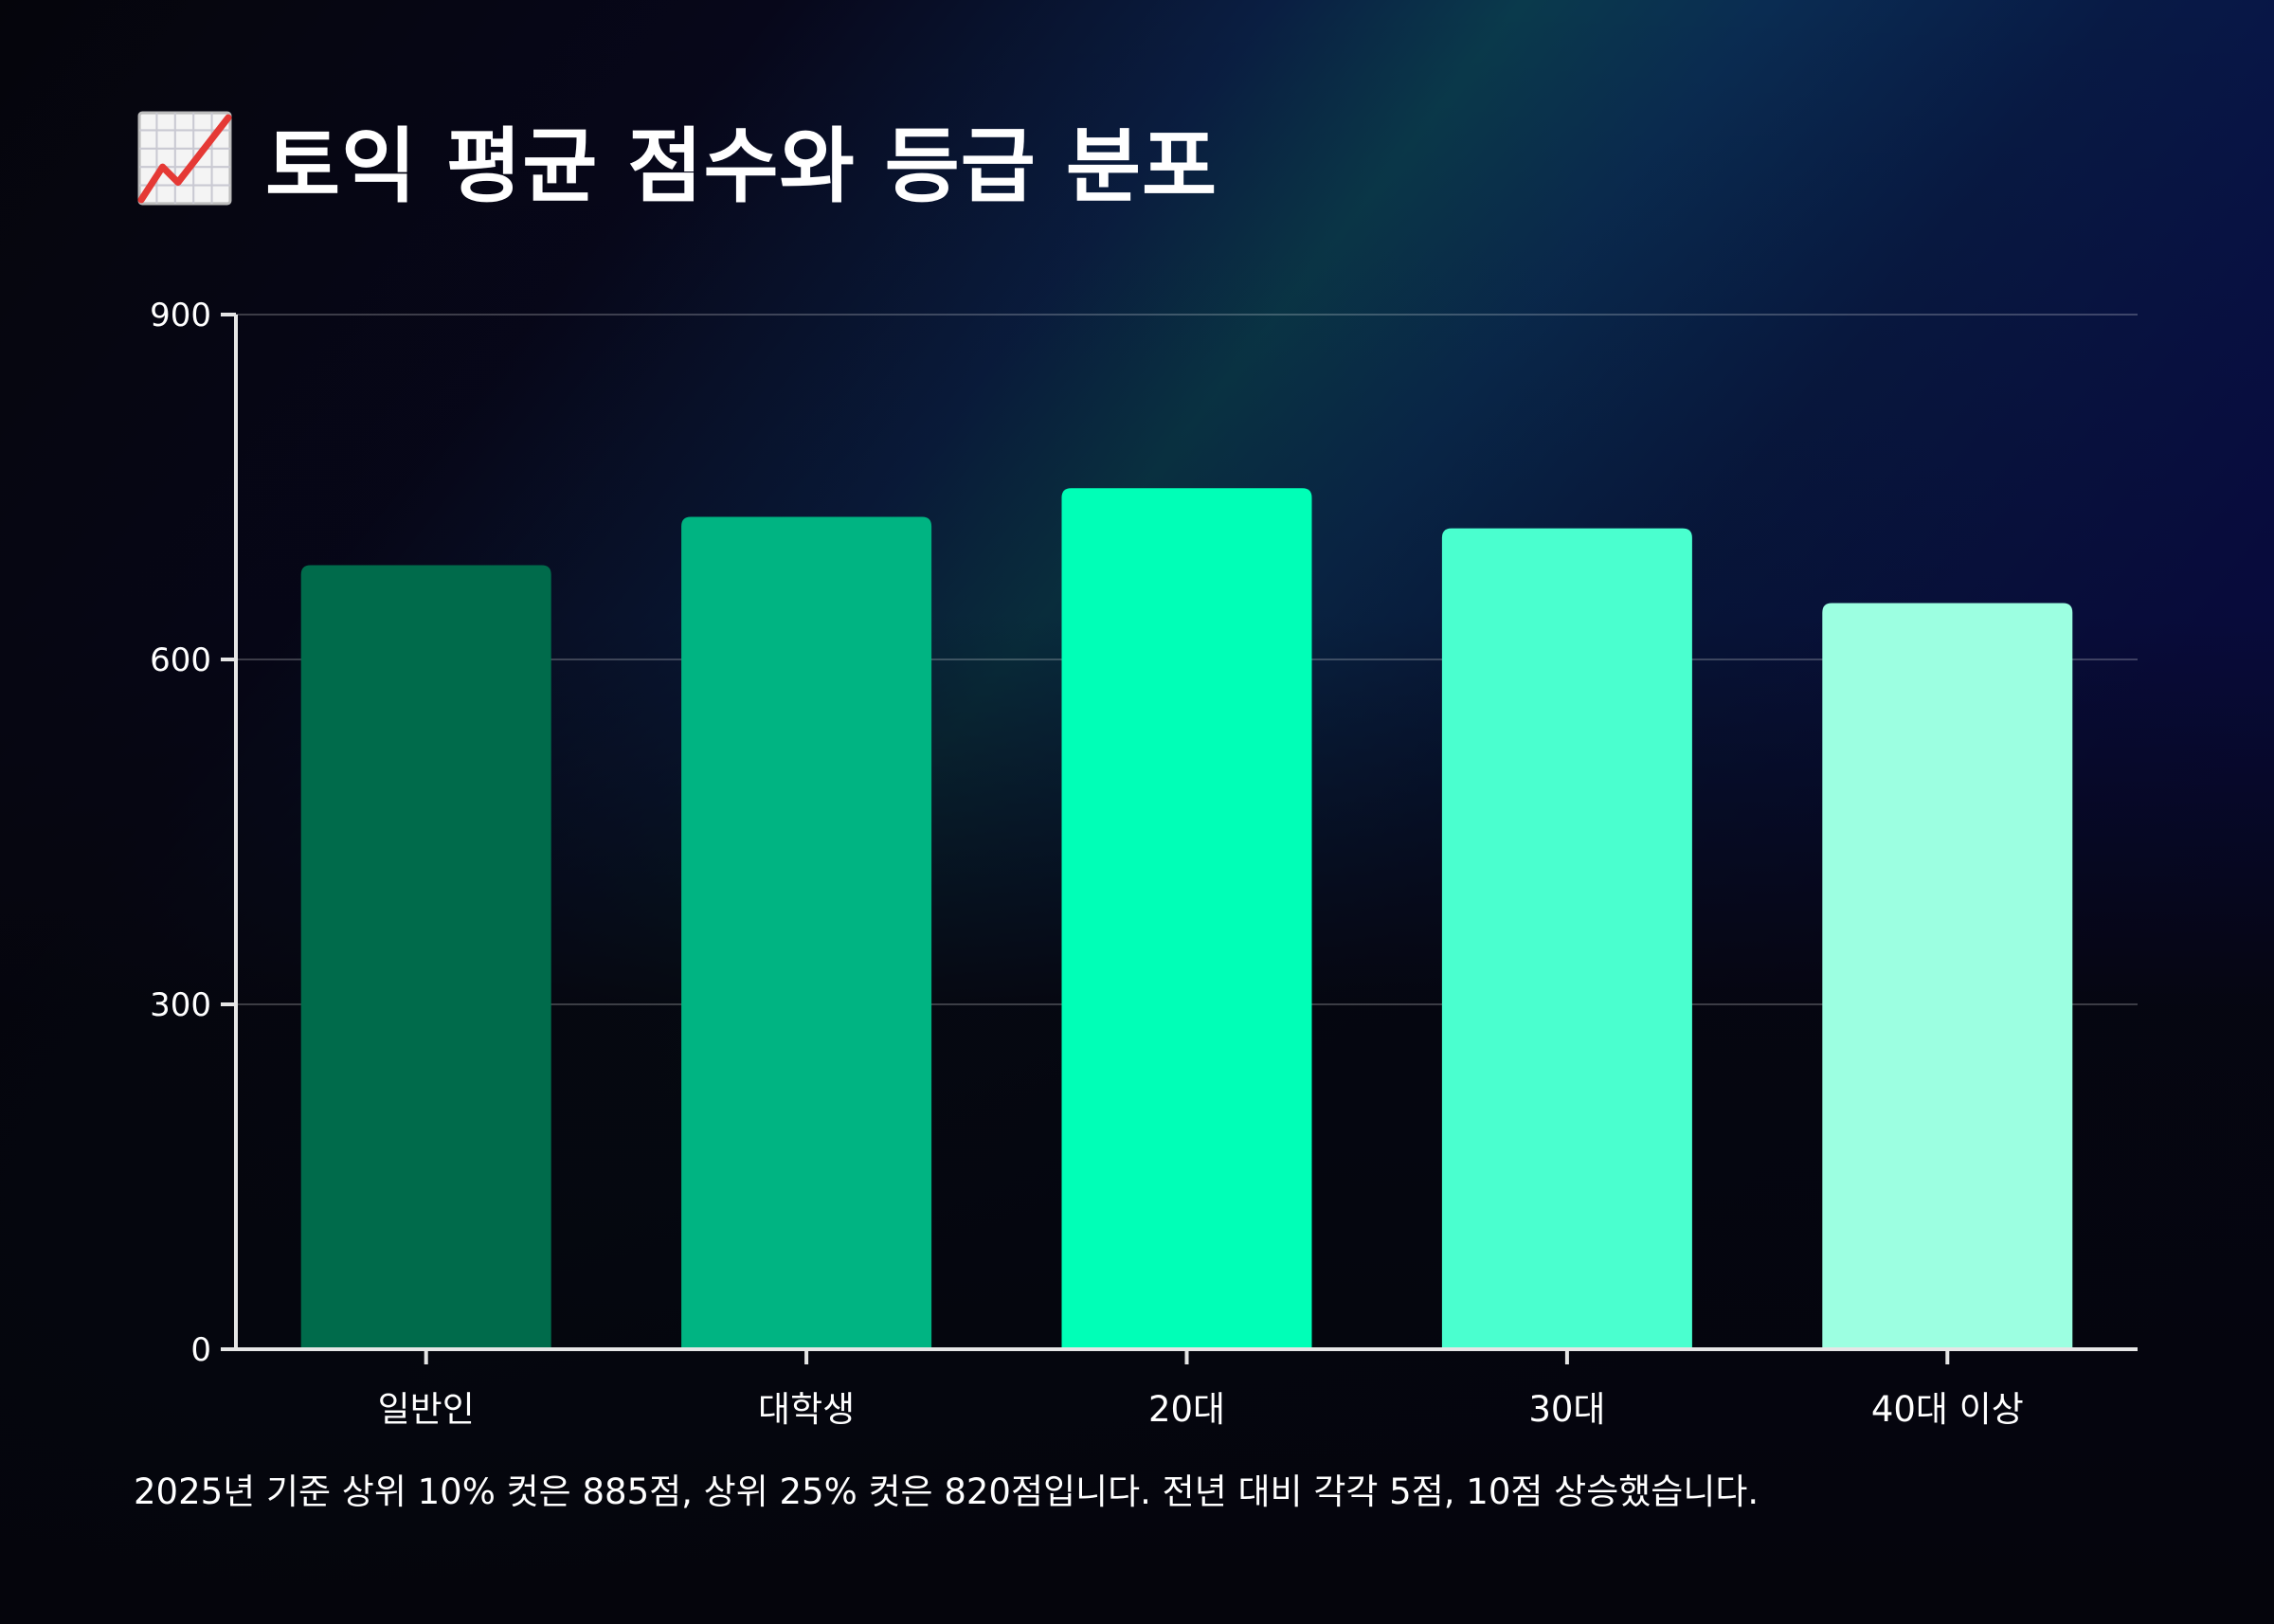  I want to click on page-title: 토익 평균 점수와 등급 분포, so click(741, 166).